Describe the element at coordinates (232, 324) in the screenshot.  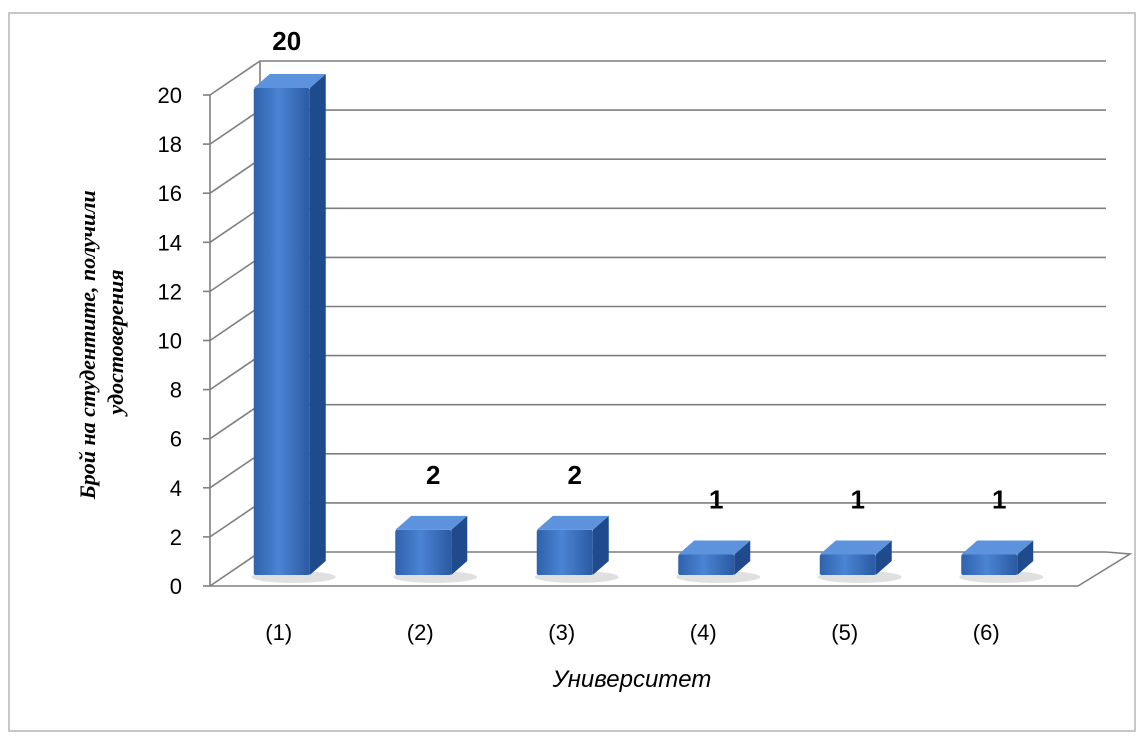
I see `y-axis` at that location.